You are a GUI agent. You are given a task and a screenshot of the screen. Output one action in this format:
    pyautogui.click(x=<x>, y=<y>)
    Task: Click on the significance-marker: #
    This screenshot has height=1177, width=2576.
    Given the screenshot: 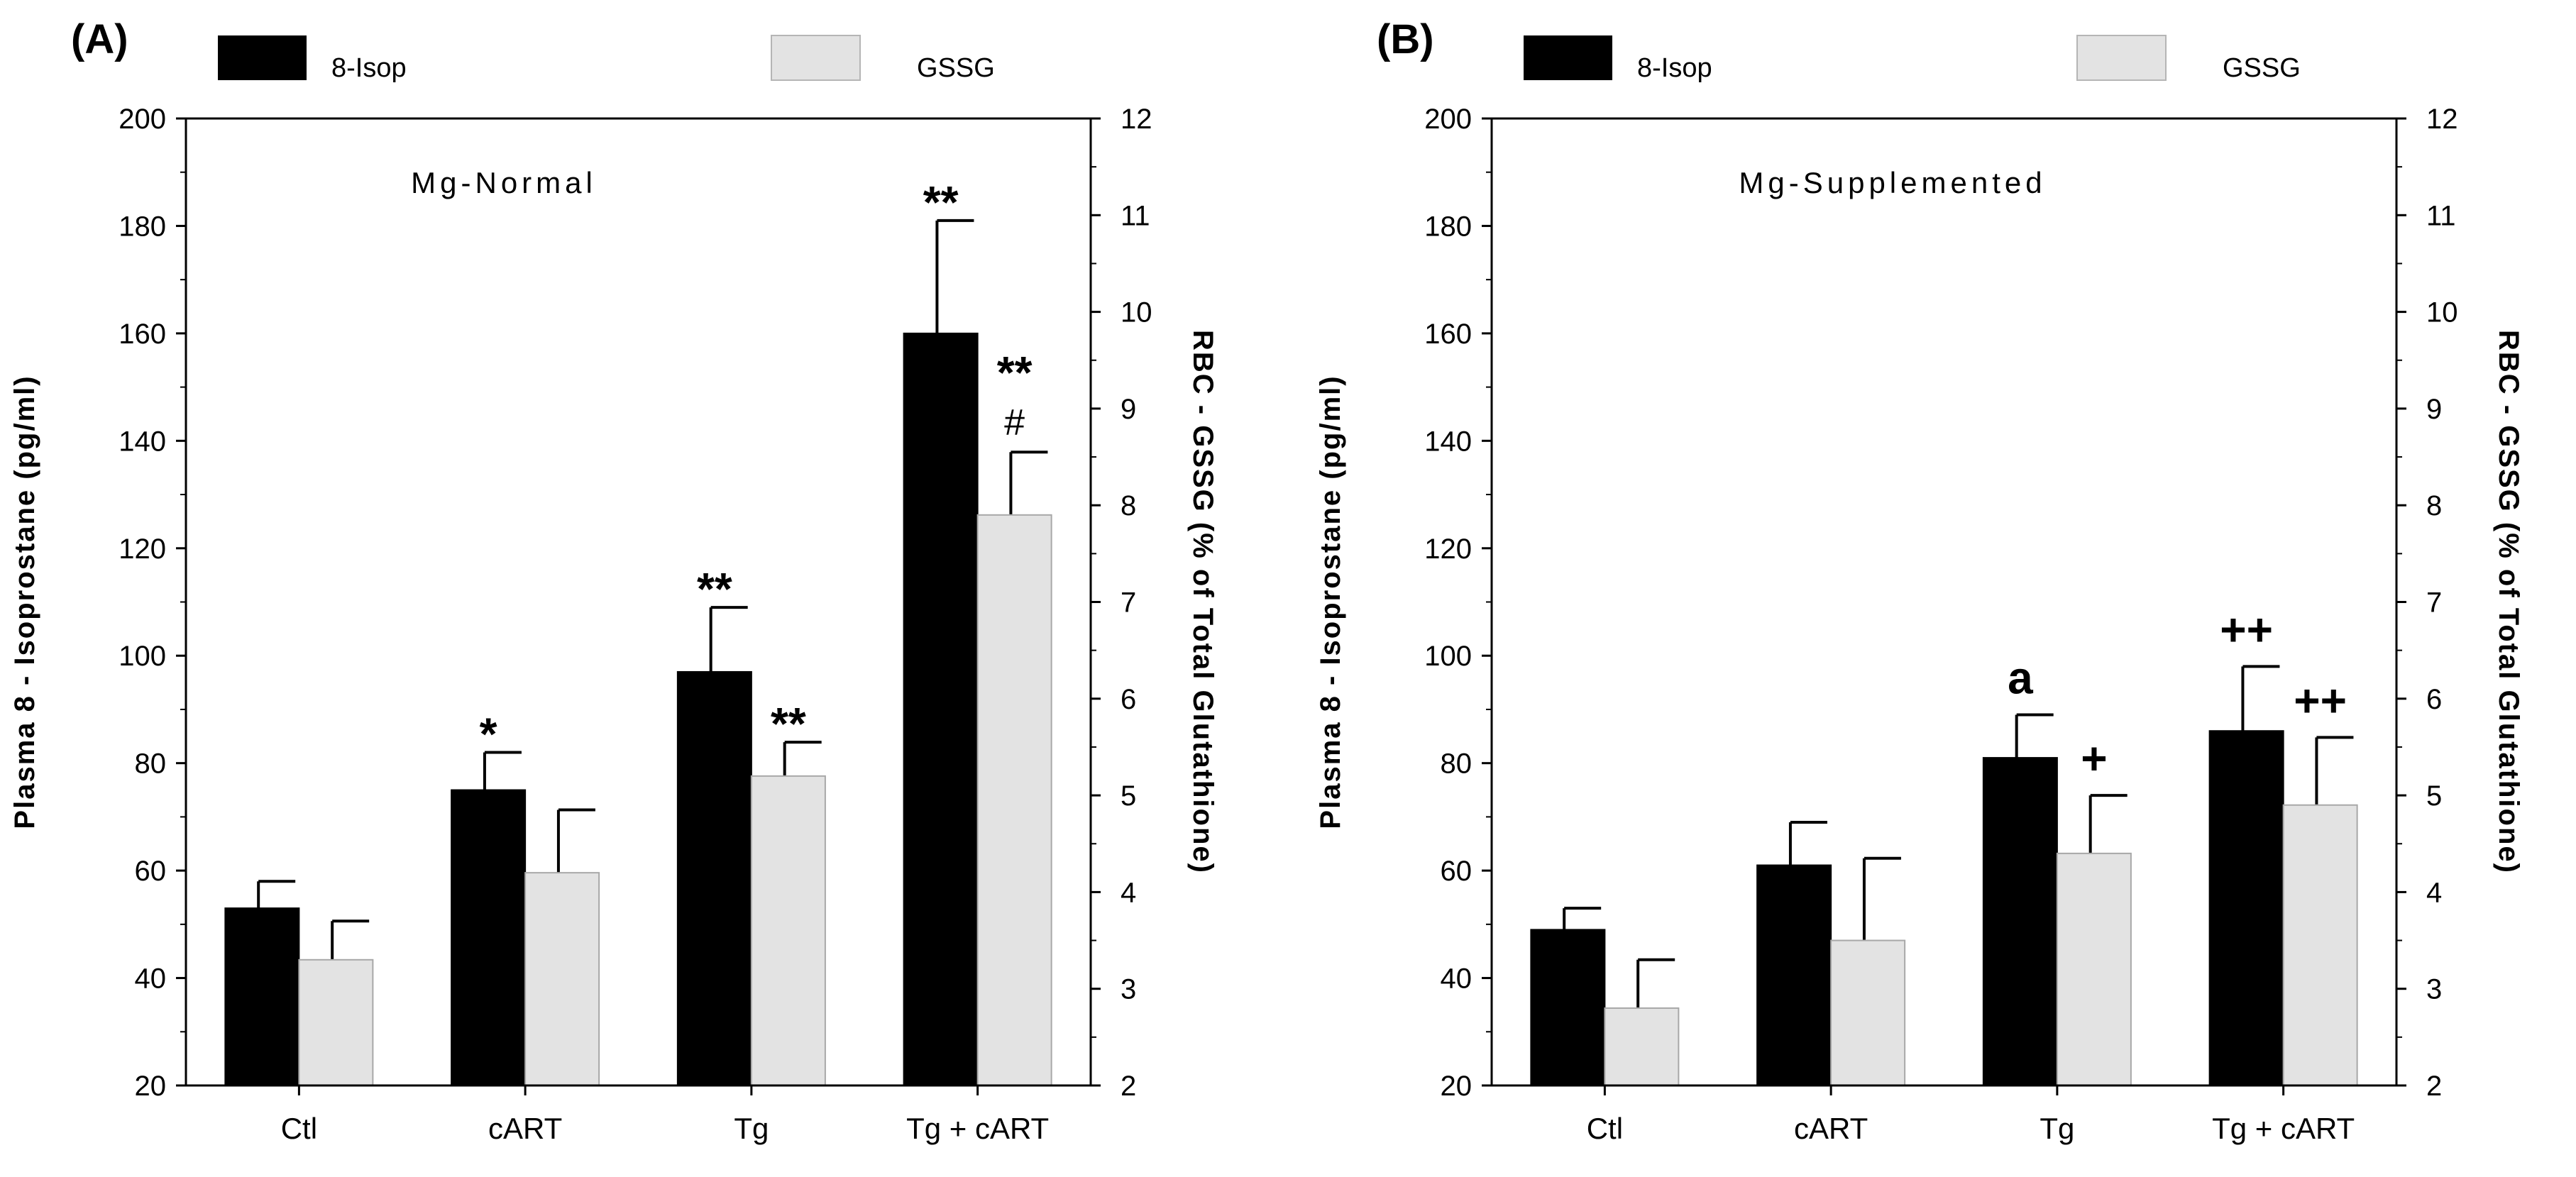 What is the action you would take?
    pyautogui.click(x=1014, y=422)
    